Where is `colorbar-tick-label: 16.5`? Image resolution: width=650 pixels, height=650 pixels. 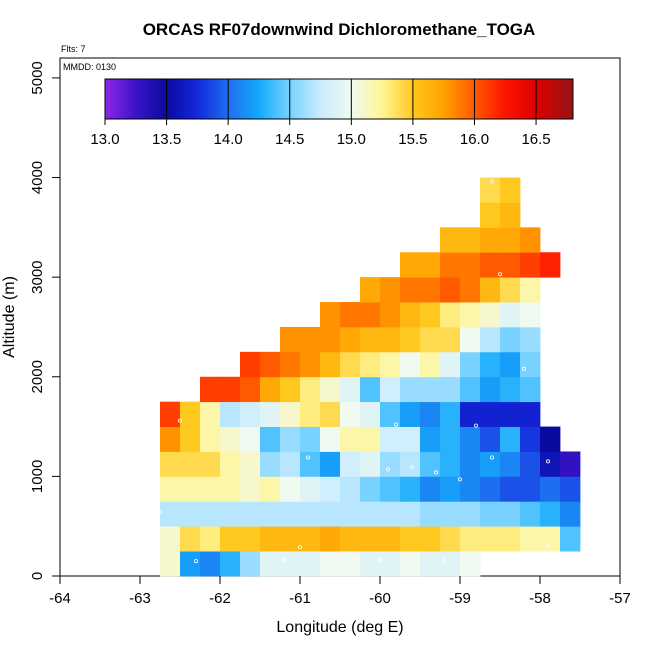
colorbar-tick-label: 16.5 is located at coordinates (535, 139).